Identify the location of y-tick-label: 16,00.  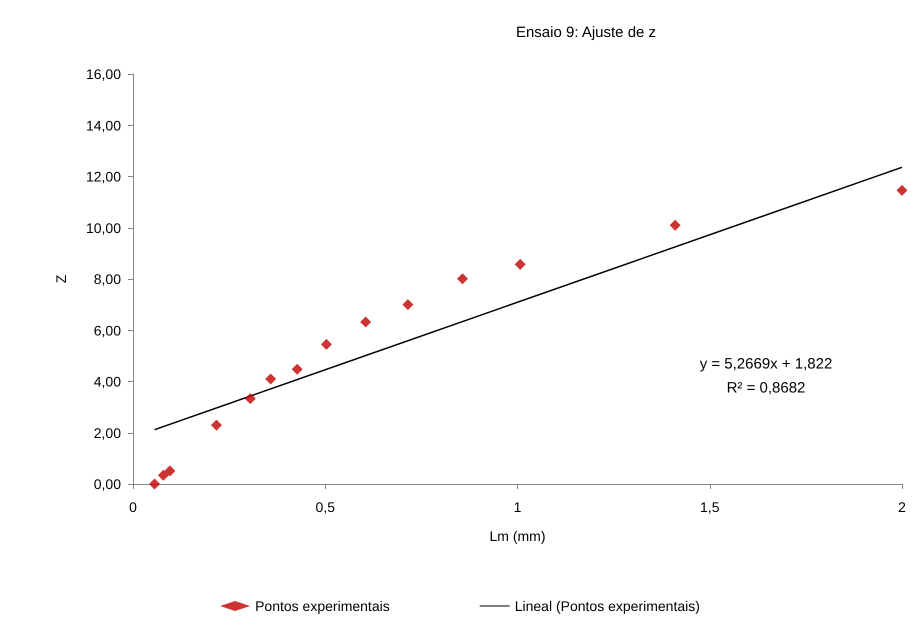
(104, 74).